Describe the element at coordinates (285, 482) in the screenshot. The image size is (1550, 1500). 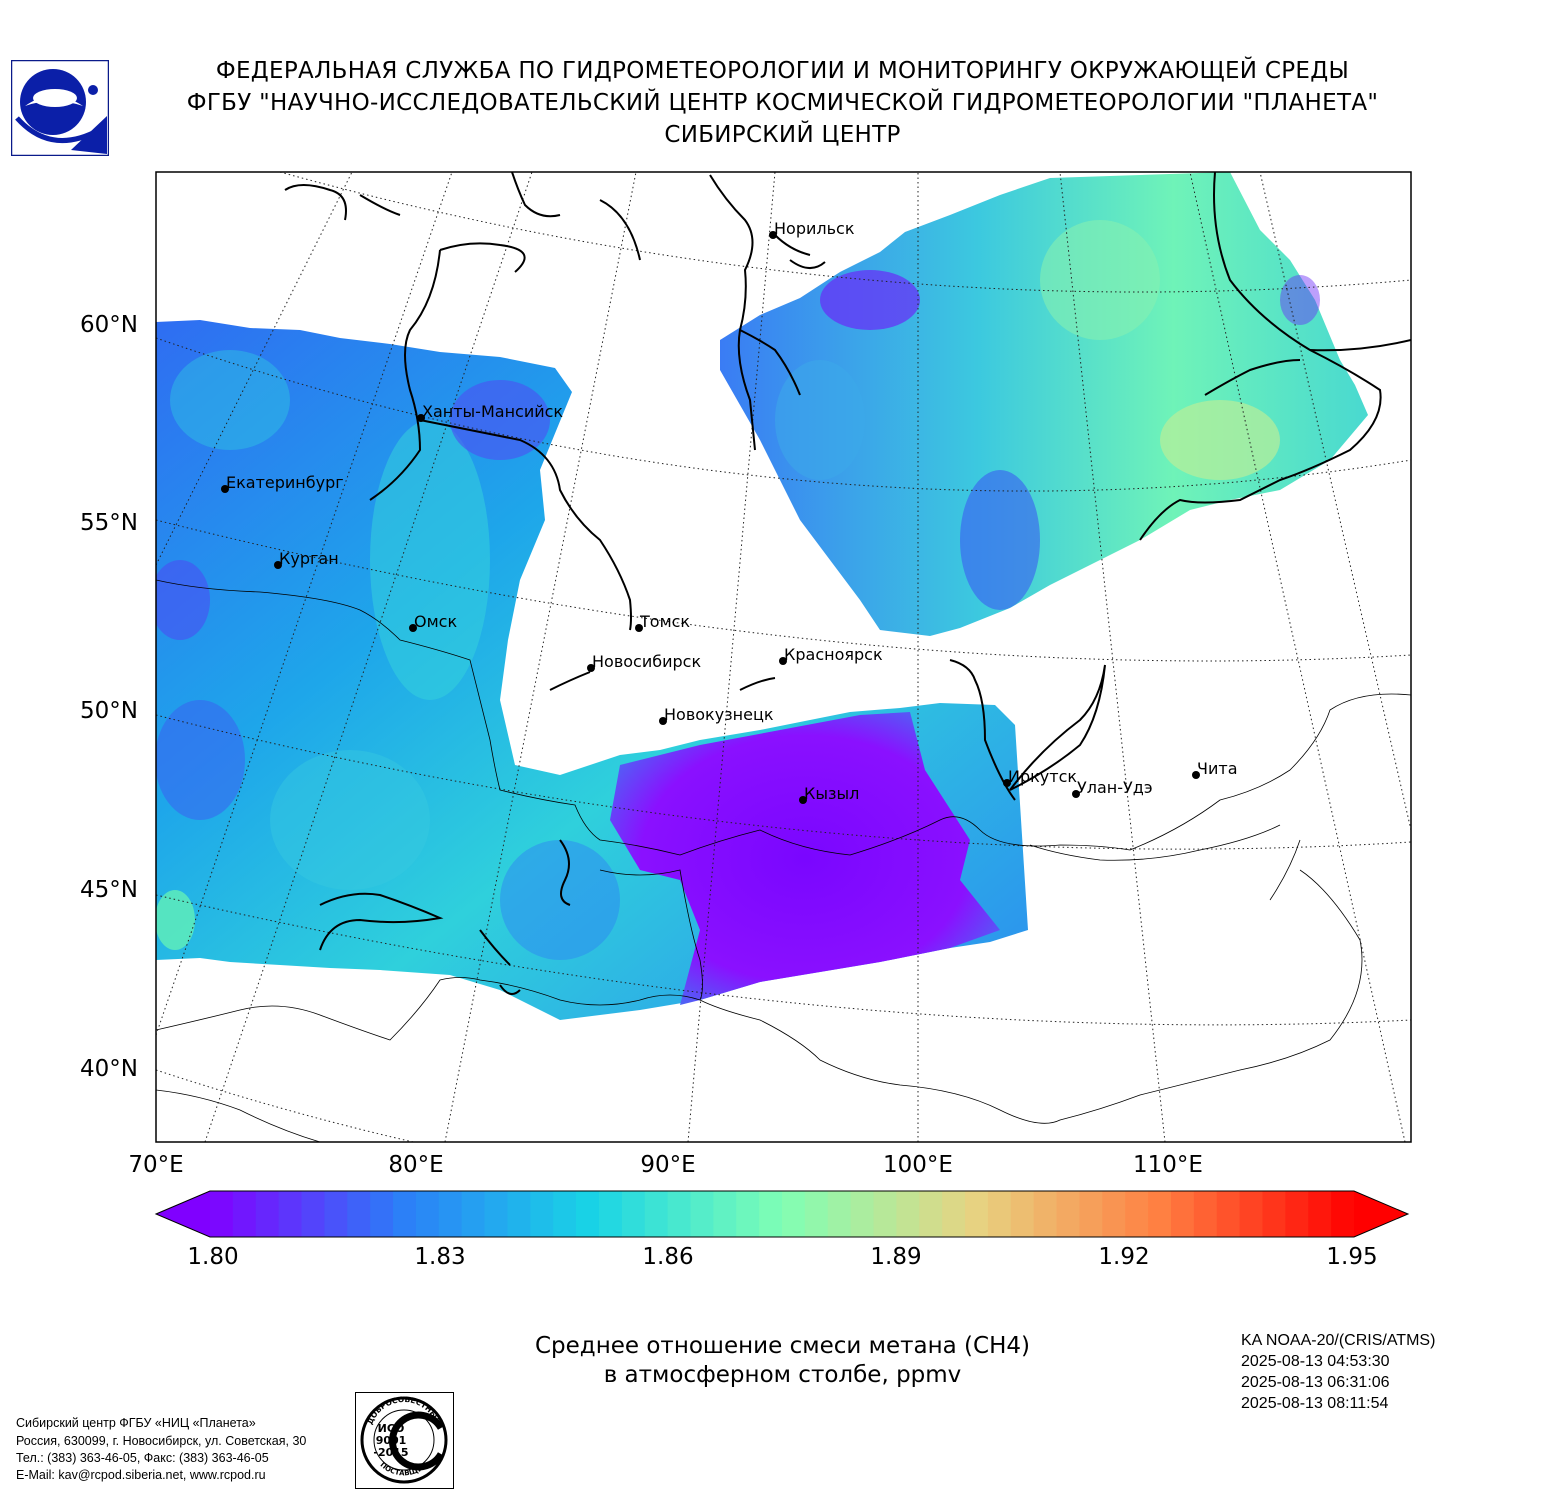
I see `city-3-label: Екатеринбург` at that location.